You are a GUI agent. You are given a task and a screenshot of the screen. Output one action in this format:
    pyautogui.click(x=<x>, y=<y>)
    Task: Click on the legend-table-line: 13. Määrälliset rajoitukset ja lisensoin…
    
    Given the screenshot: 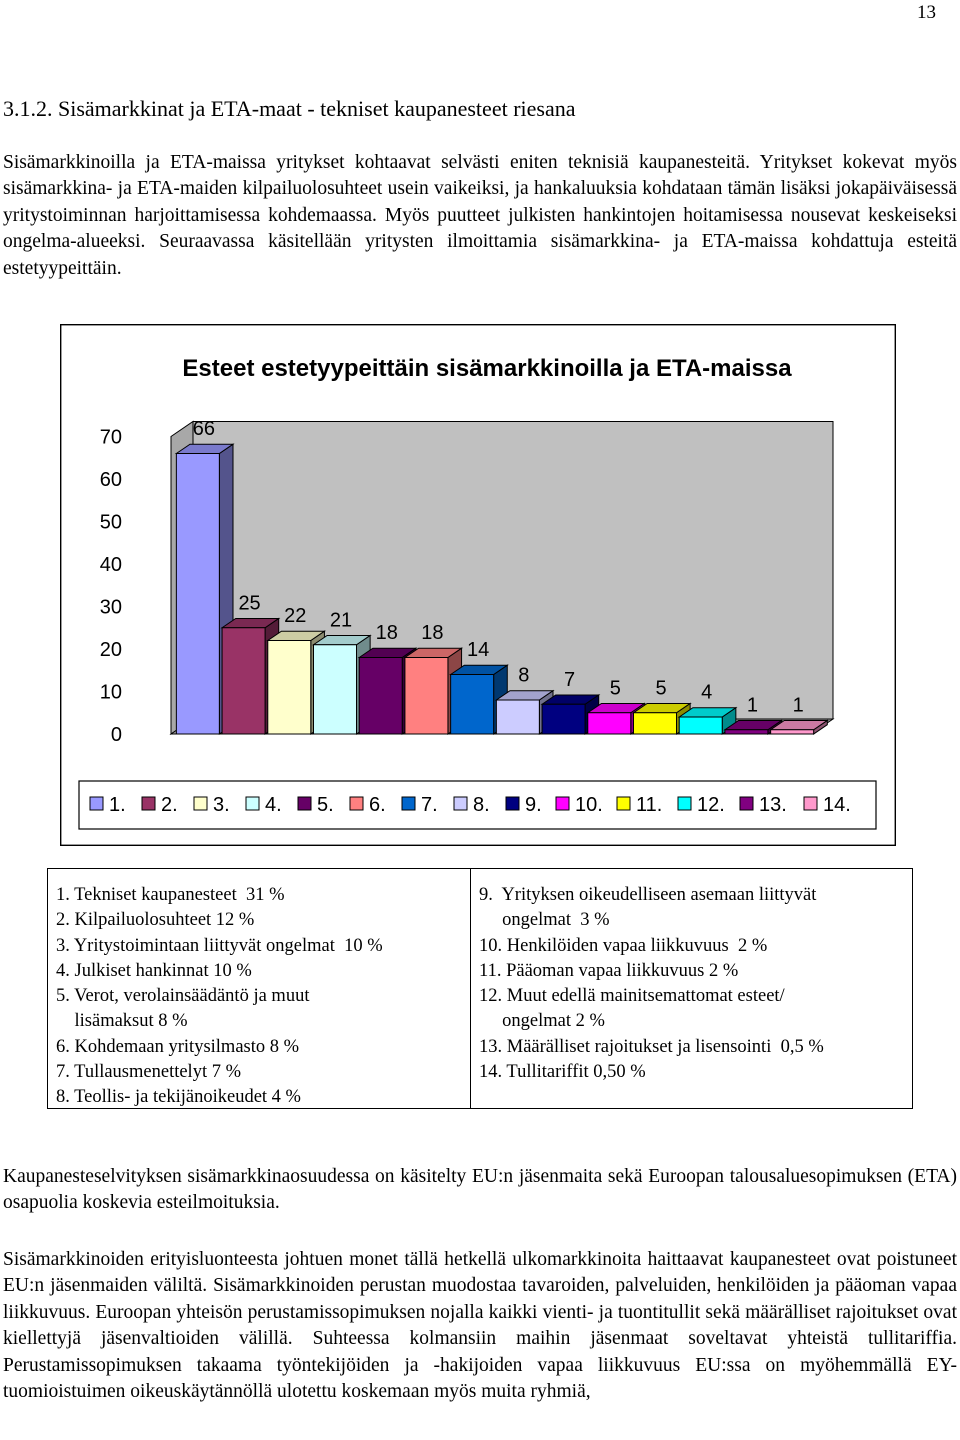 What is the action you would take?
    pyautogui.click(x=651, y=1046)
    